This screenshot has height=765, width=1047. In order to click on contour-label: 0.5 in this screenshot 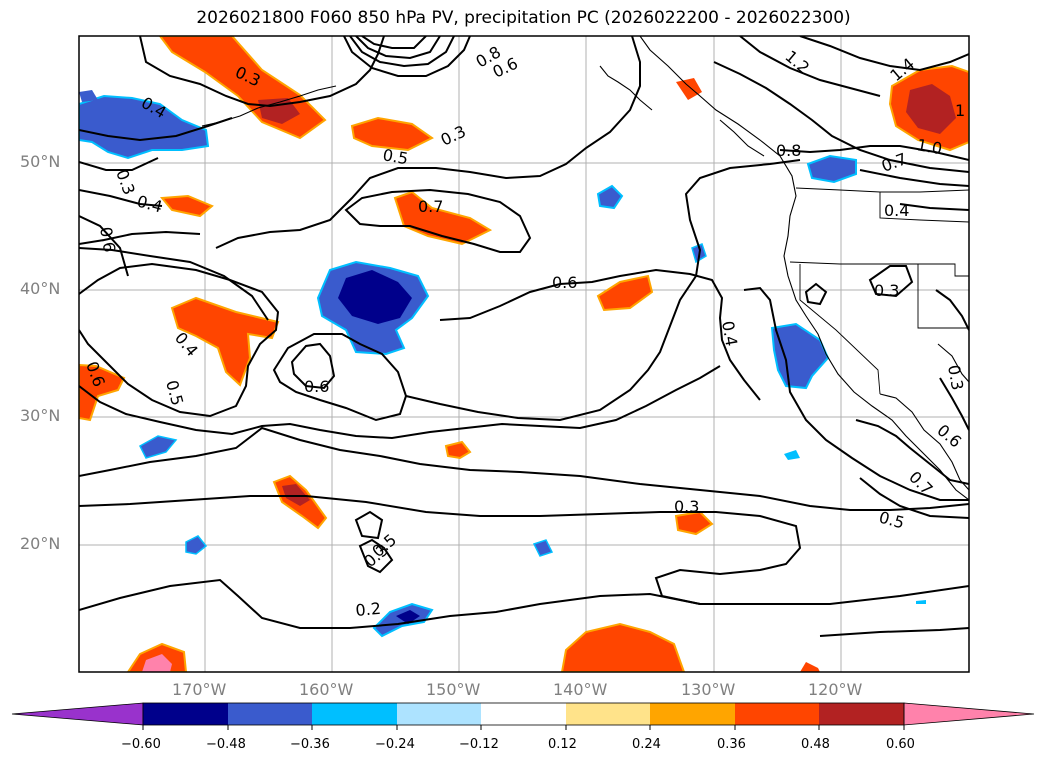, I will do `click(395, 156)`.